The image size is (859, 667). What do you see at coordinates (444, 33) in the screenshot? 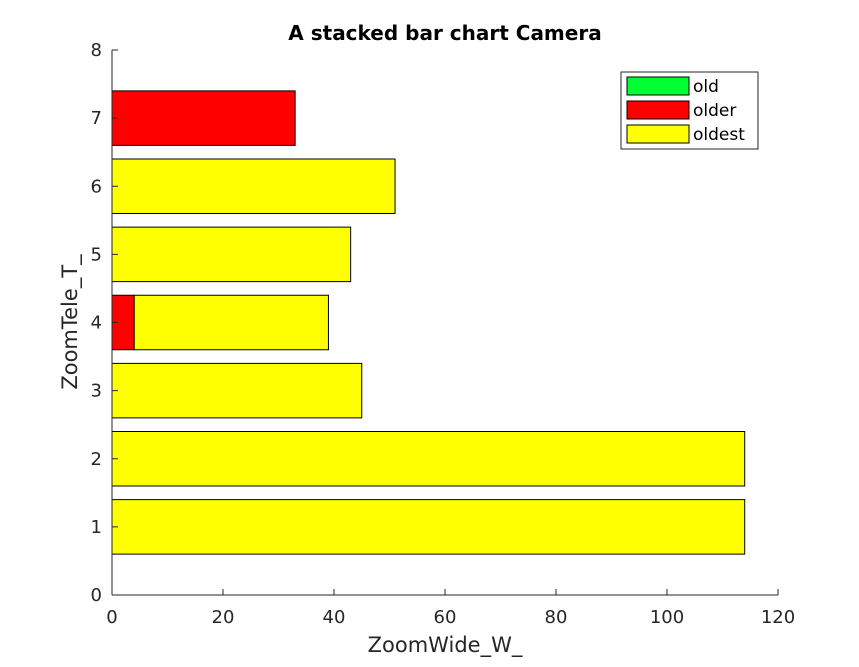
I see `chart-title: A stacked bar chart Camera` at bounding box center [444, 33].